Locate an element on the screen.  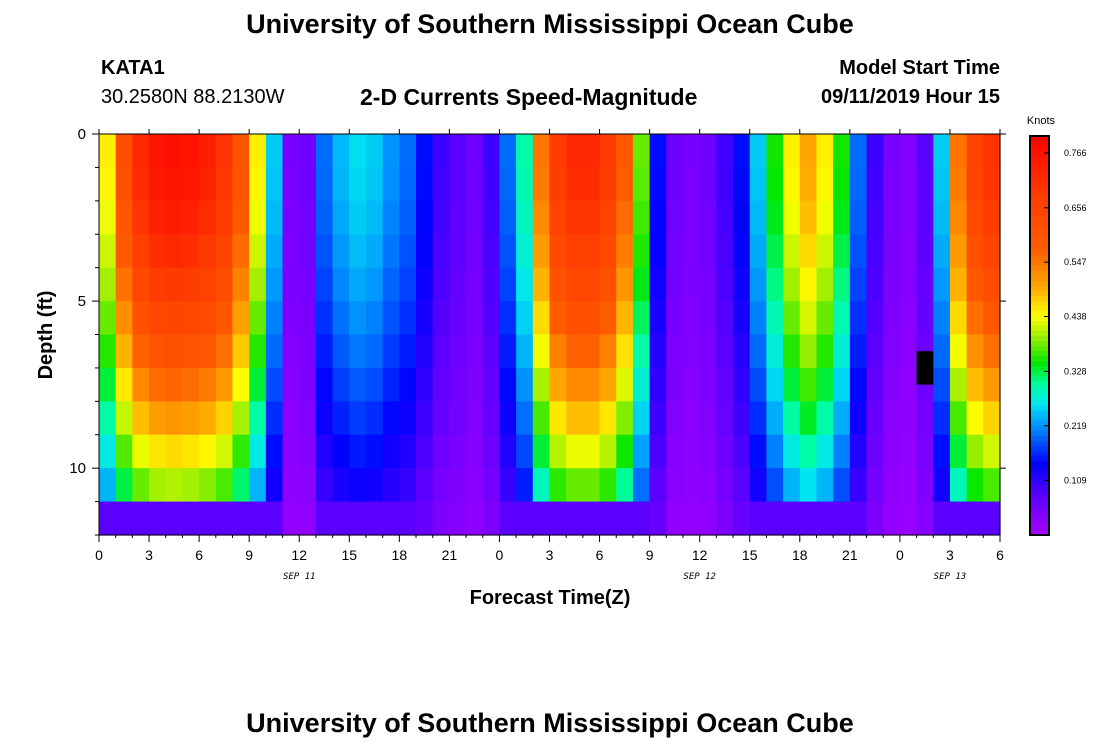
colorbar-frame is located at coordinates (1039, 335).